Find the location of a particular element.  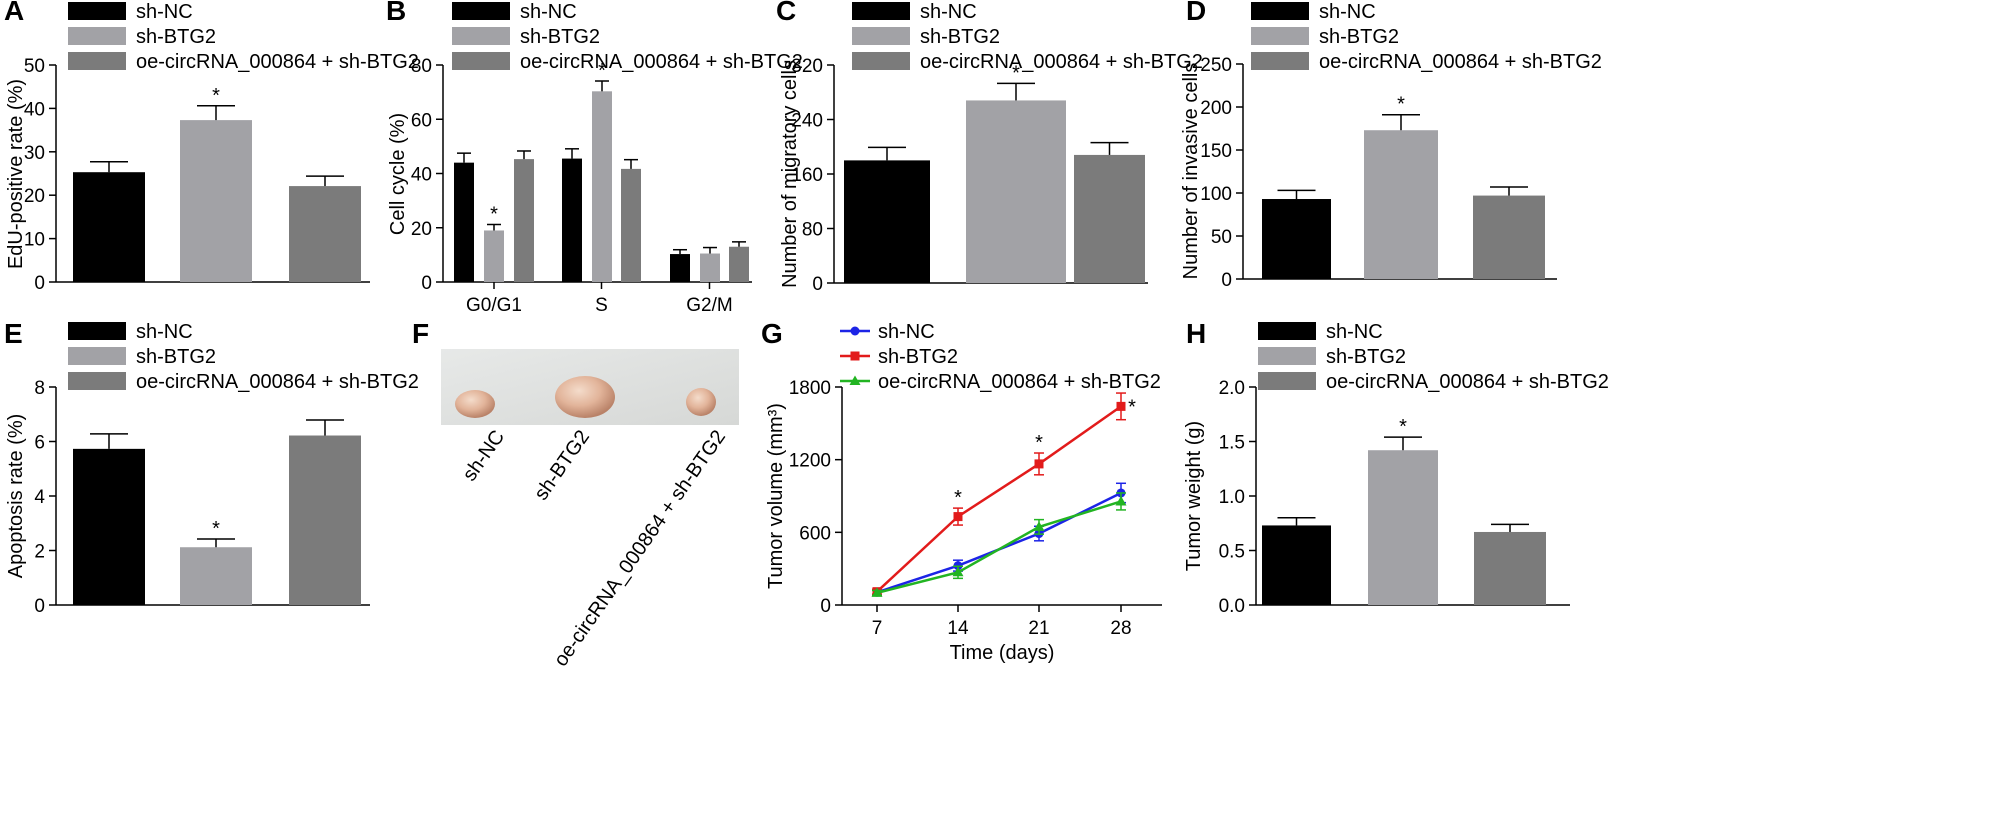

panel-a-y-tick-label: 10 is located at coordinates (34, 240).